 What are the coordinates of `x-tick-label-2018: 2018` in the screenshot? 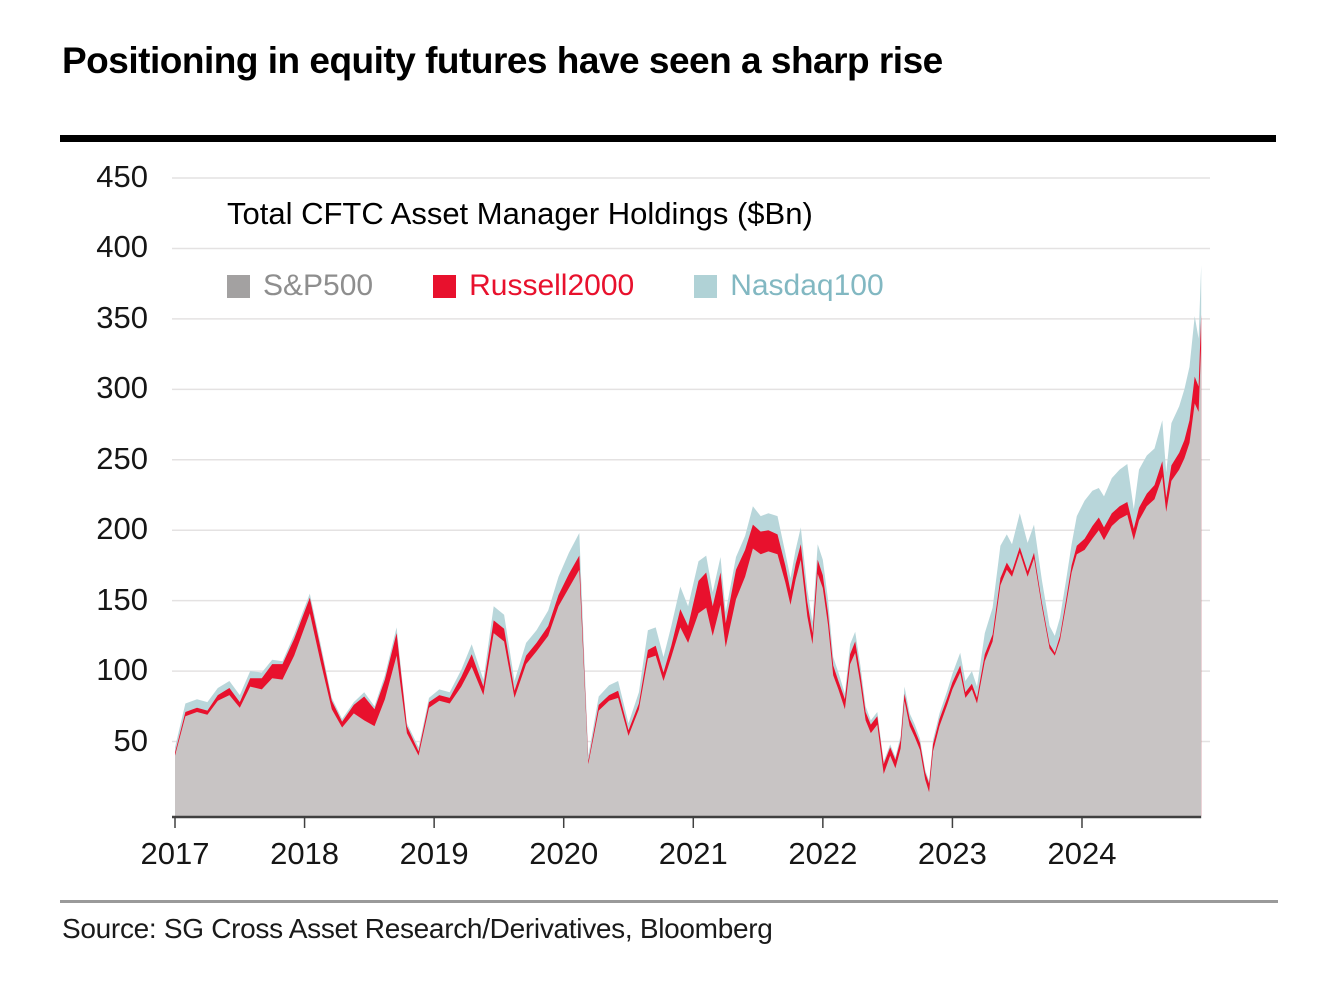 It's located at (305, 853).